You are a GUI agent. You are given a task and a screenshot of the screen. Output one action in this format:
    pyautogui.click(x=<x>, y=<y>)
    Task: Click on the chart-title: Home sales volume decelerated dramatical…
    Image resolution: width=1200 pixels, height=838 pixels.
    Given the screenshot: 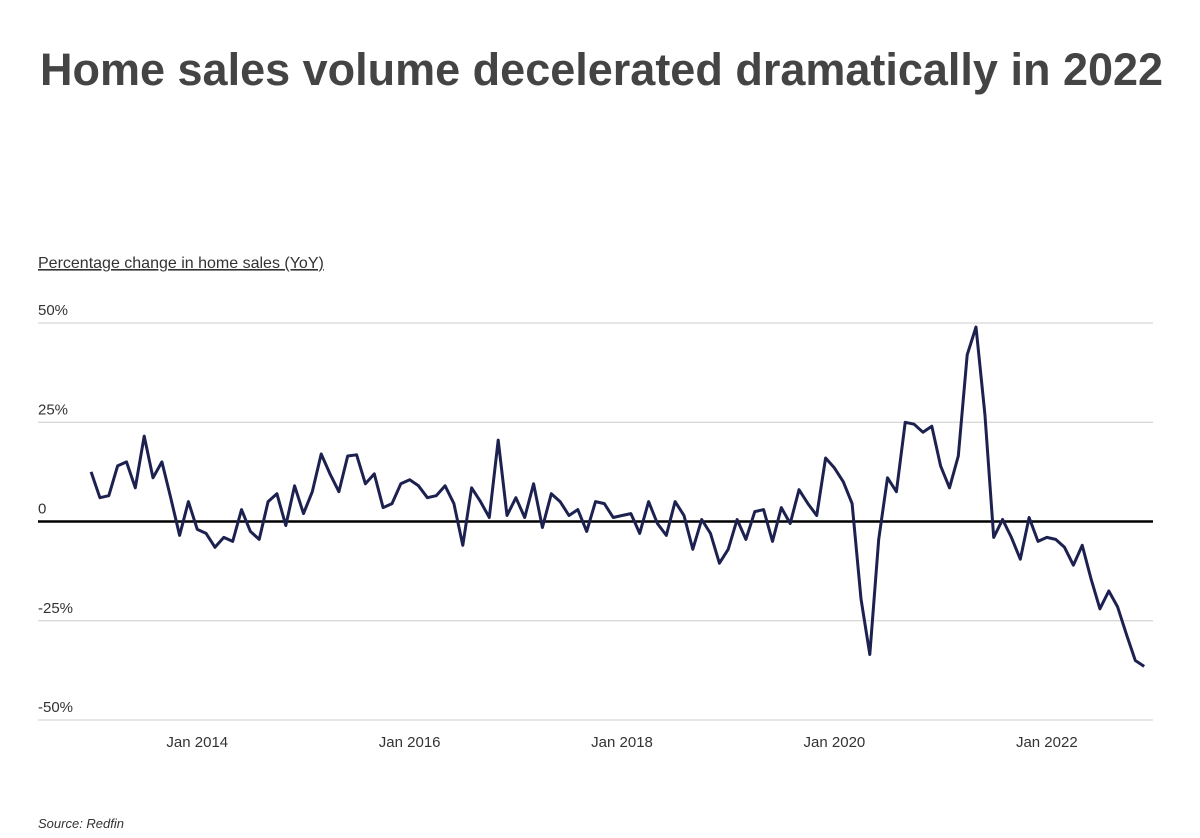 What is the action you would take?
    pyautogui.click(x=602, y=69)
    